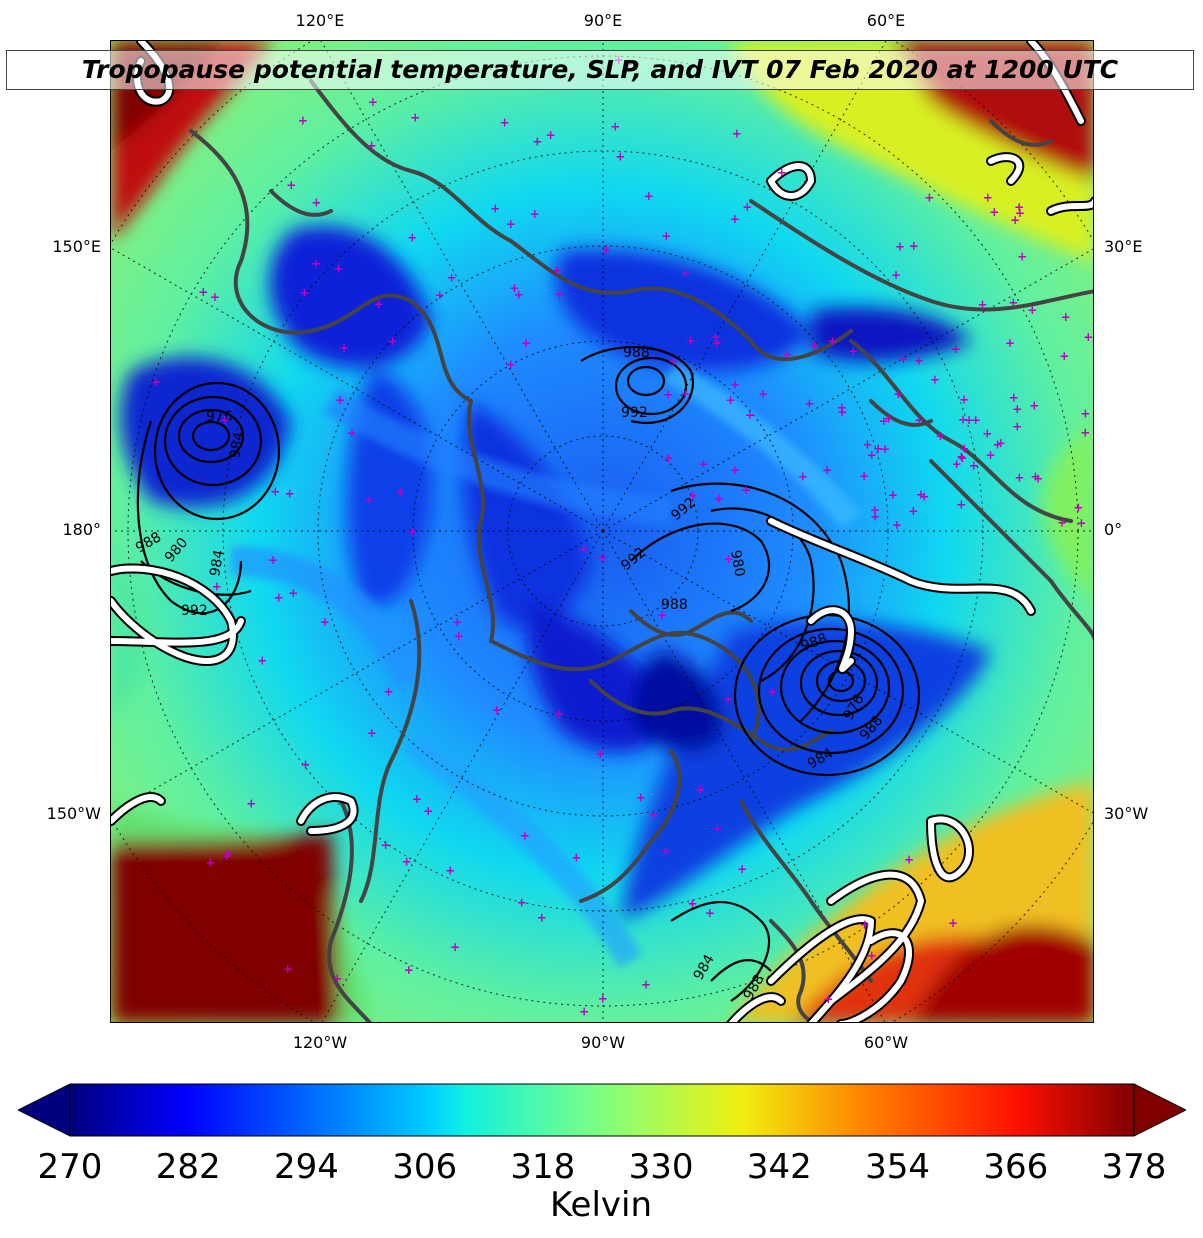 The width and height of the screenshot is (1203, 1238). I want to click on colorbar-tick-label: 270, so click(70, 1167).